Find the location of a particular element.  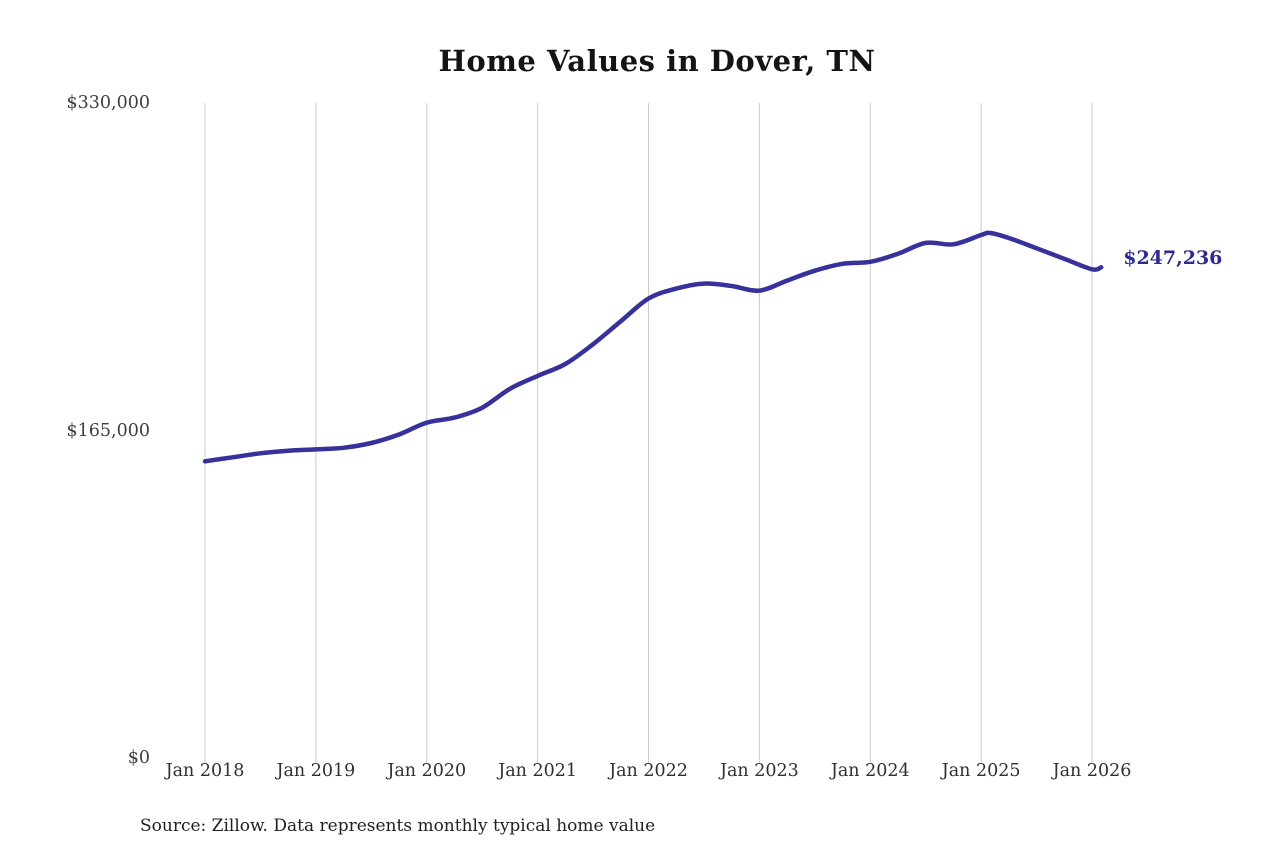

x-axis-tick-label: Jan 2023 is located at coordinates (759, 771).